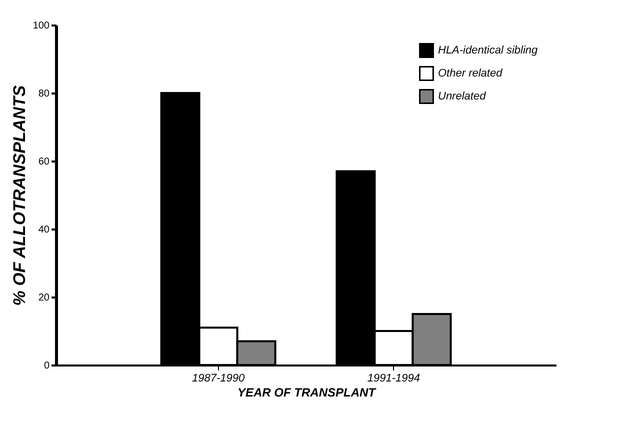 The height and width of the screenshot is (445, 641). What do you see at coordinates (488, 50) in the screenshot?
I see `legend-label: HLA-identical sibling` at bounding box center [488, 50].